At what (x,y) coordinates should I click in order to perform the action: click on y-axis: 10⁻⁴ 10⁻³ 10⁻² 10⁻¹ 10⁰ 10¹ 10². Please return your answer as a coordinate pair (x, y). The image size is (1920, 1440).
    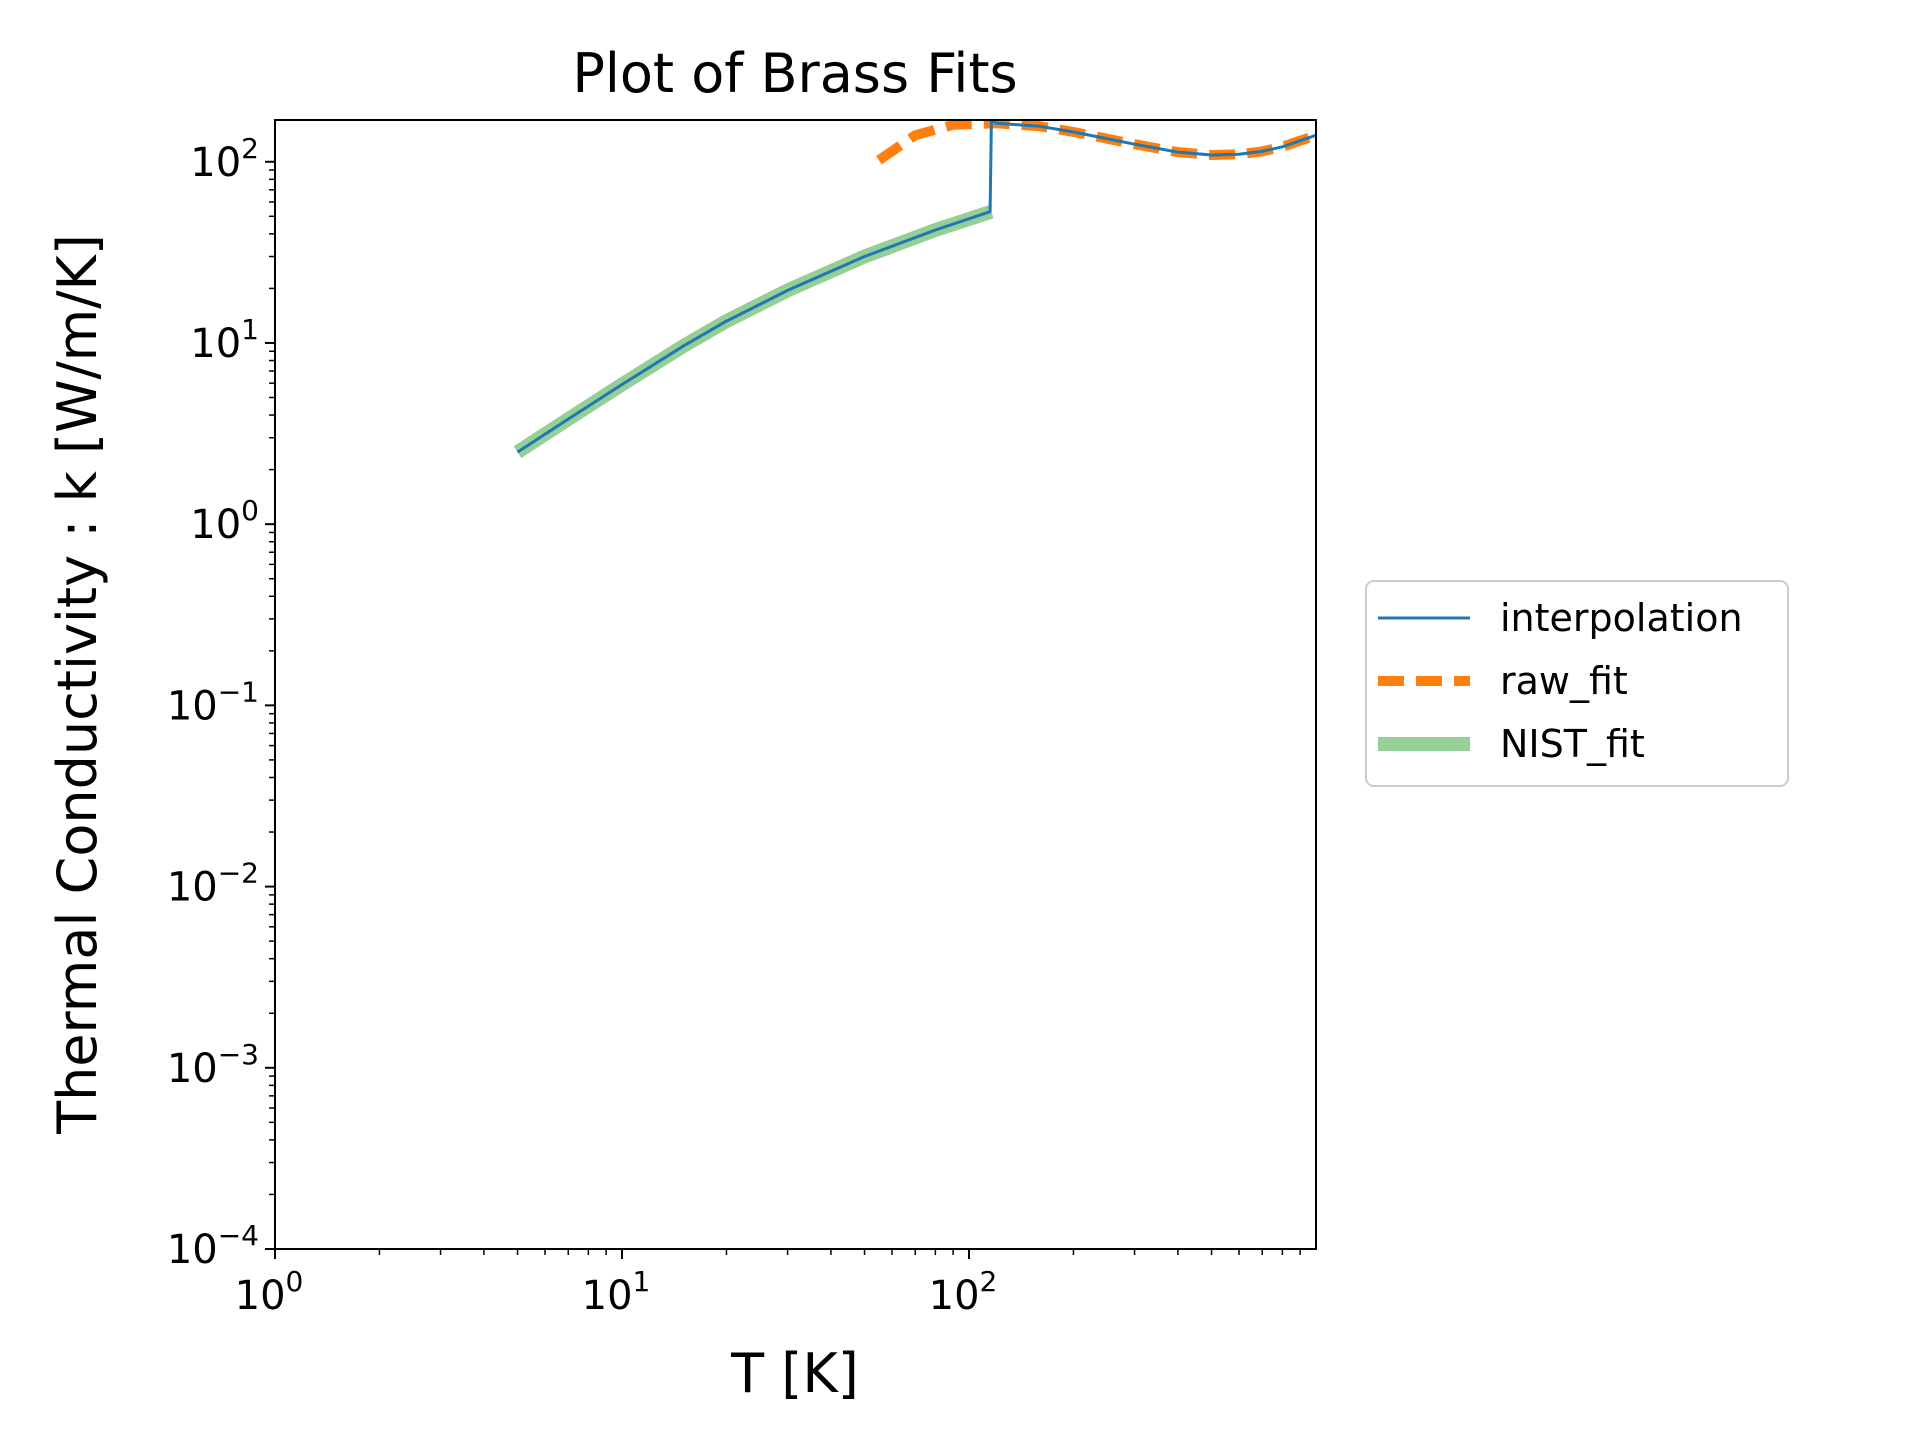
    Looking at the image, I should click on (221, 702).